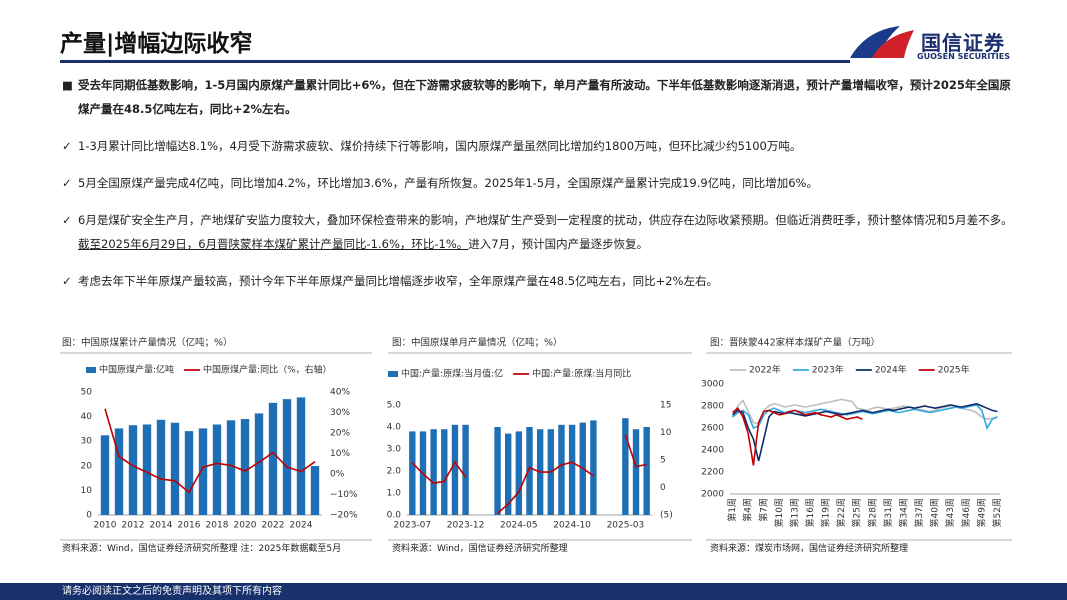  What do you see at coordinates (136, 370) in the screenshot?
I see `legend-label: 中国原煤产量:亿吨` at bounding box center [136, 370].